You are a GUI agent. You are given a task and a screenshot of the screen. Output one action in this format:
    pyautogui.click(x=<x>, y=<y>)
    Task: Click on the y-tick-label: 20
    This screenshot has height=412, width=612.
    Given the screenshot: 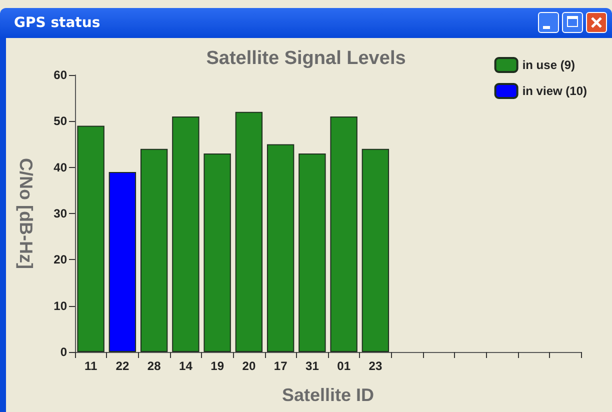 What is the action you would take?
    pyautogui.click(x=61, y=259)
    